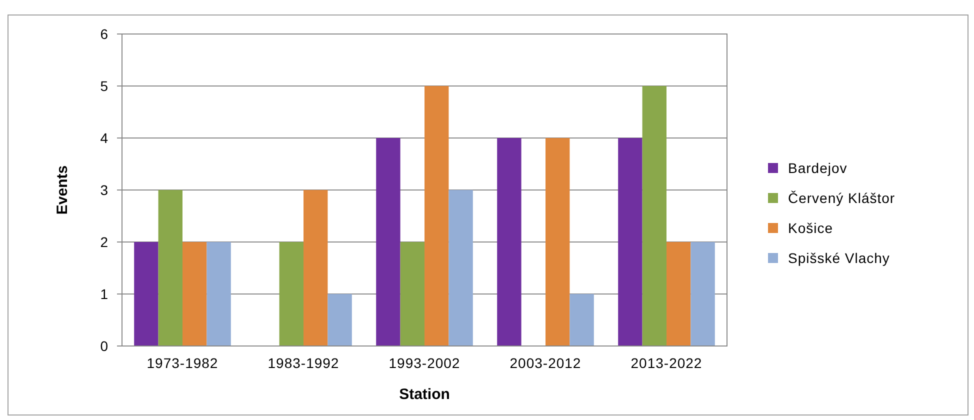  What do you see at coordinates (104, 346) in the screenshot?
I see `y-tick-label: 0` at bounding box center [104, 346].